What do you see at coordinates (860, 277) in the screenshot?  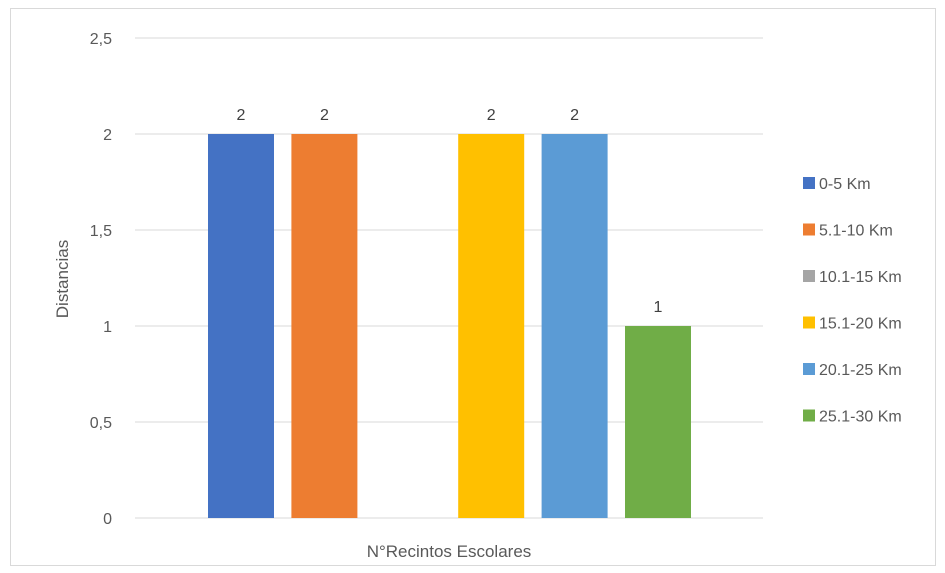 I see `legend-label: 10.1-15 Km` at bounding box center [860, 277].